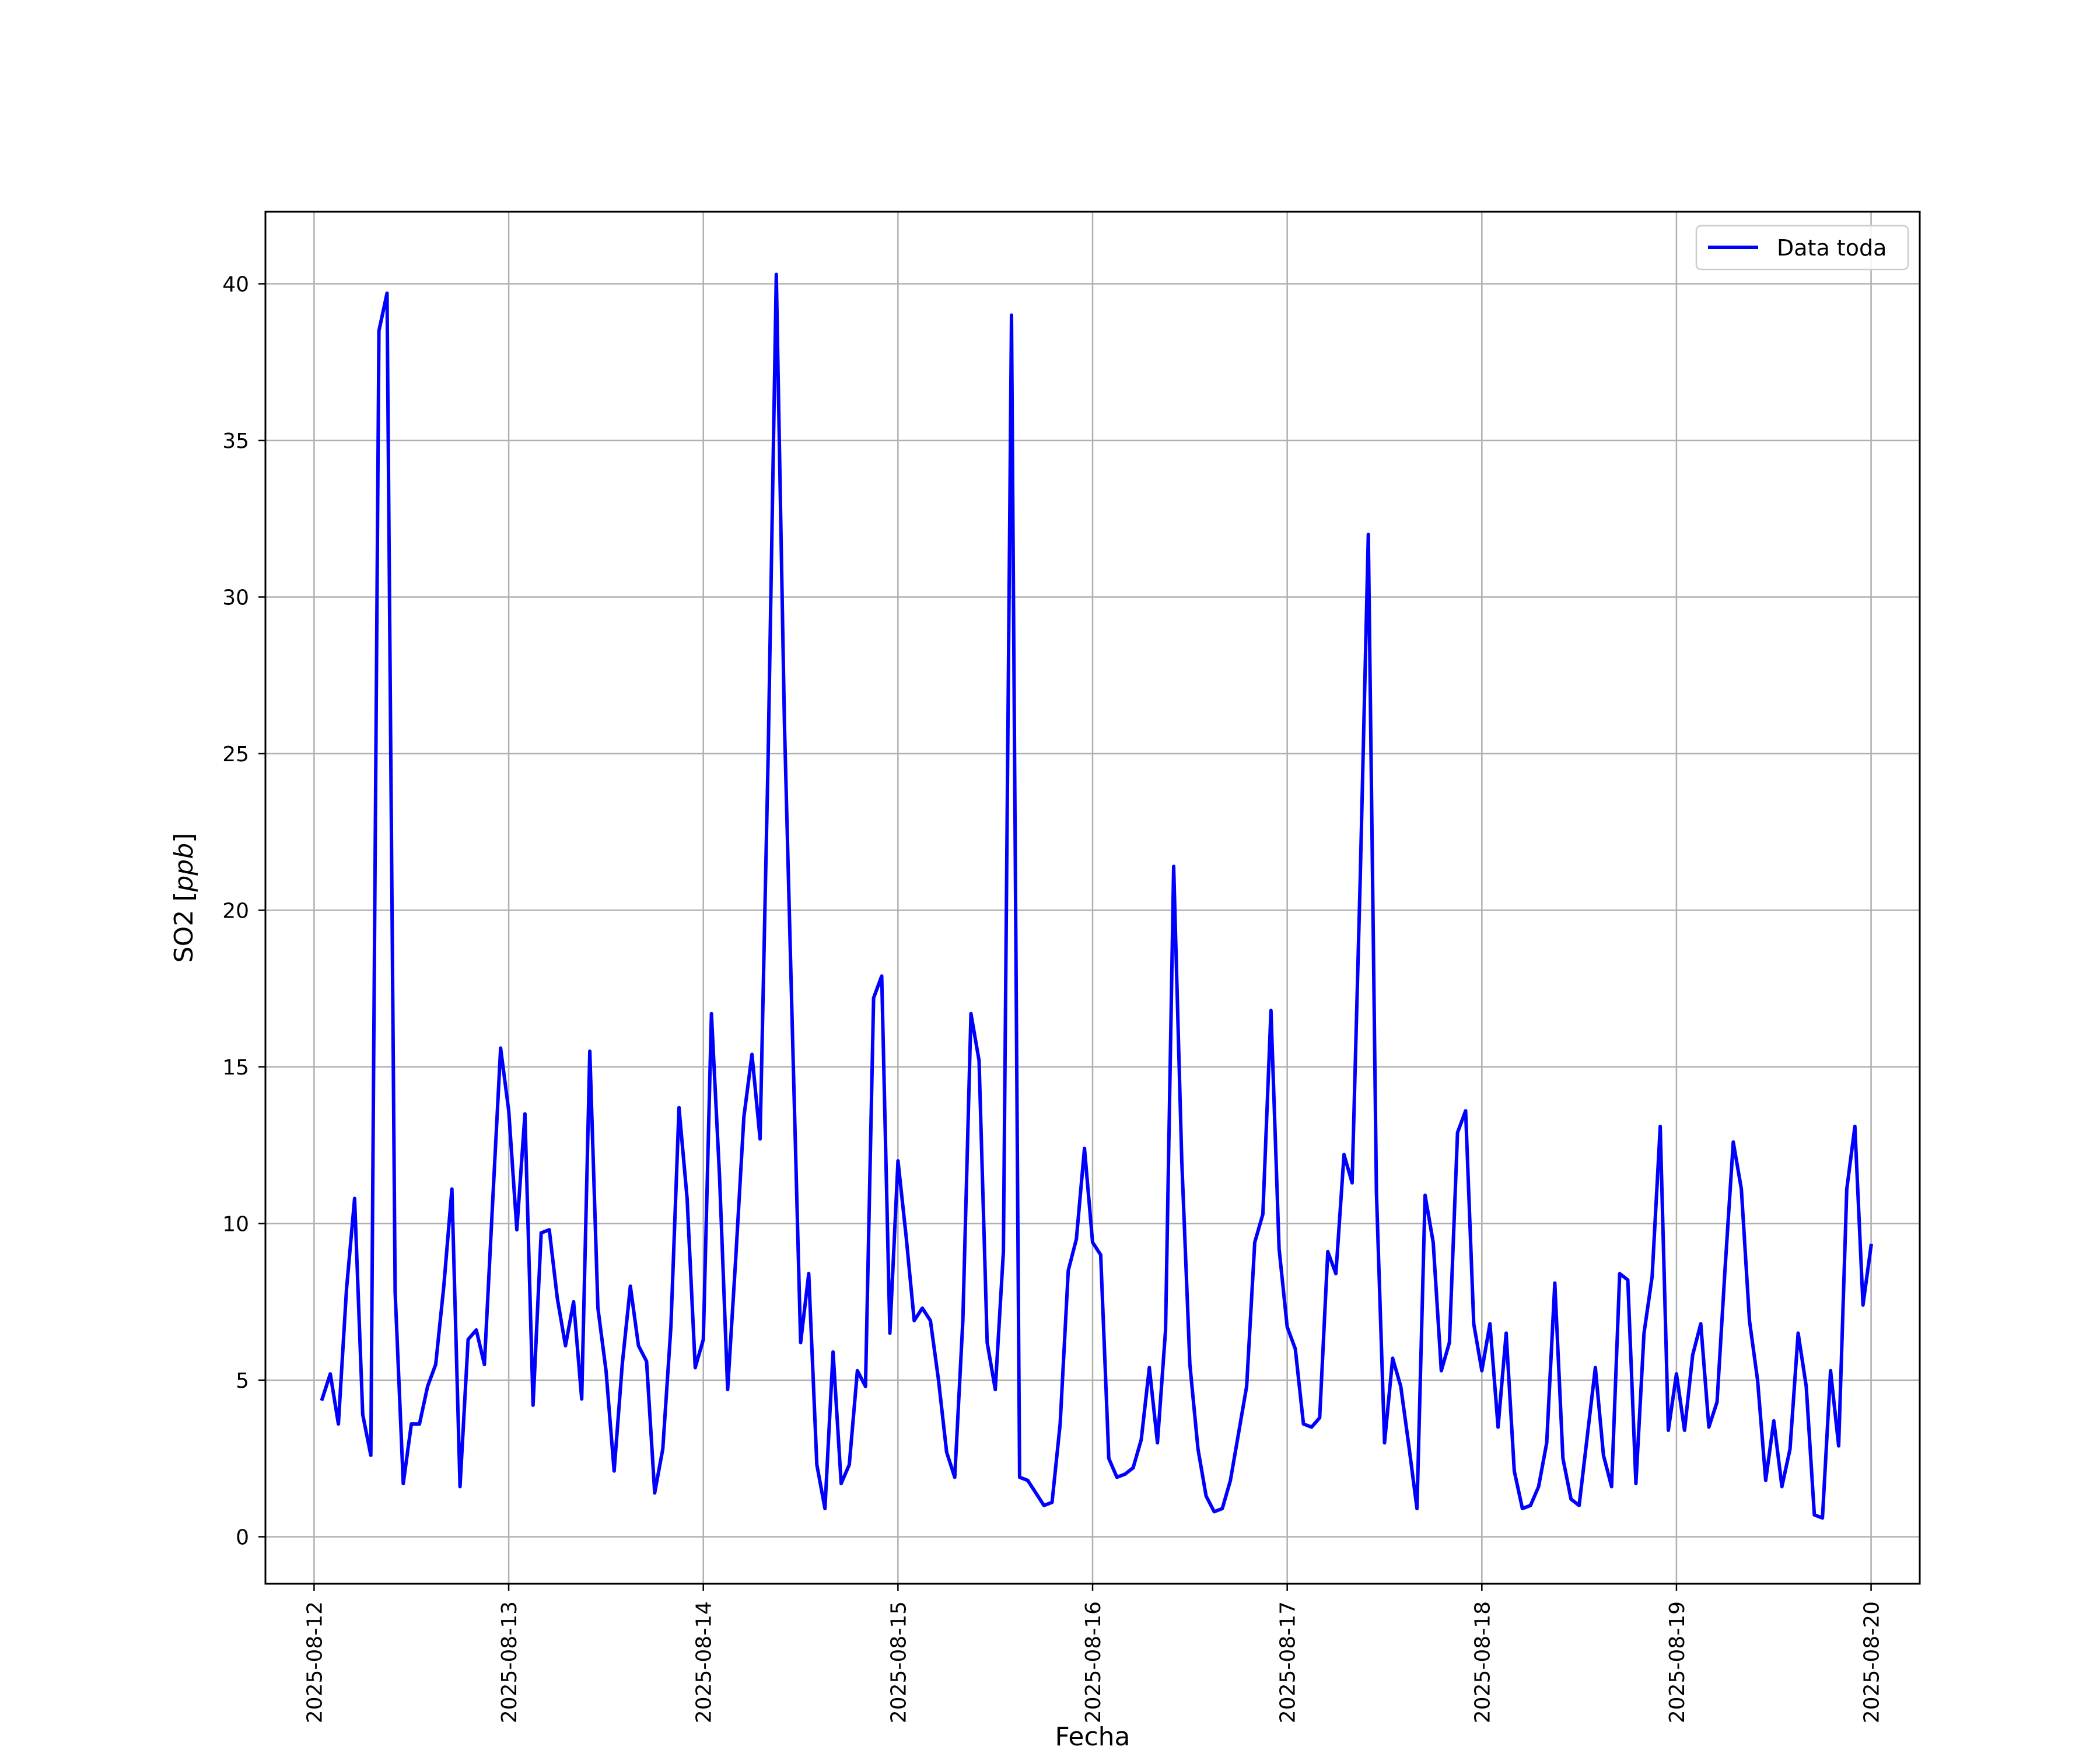 The image size is (2100, 1750). I want to click on legend-label-data-toda: Data toda, so click(1832, 248).